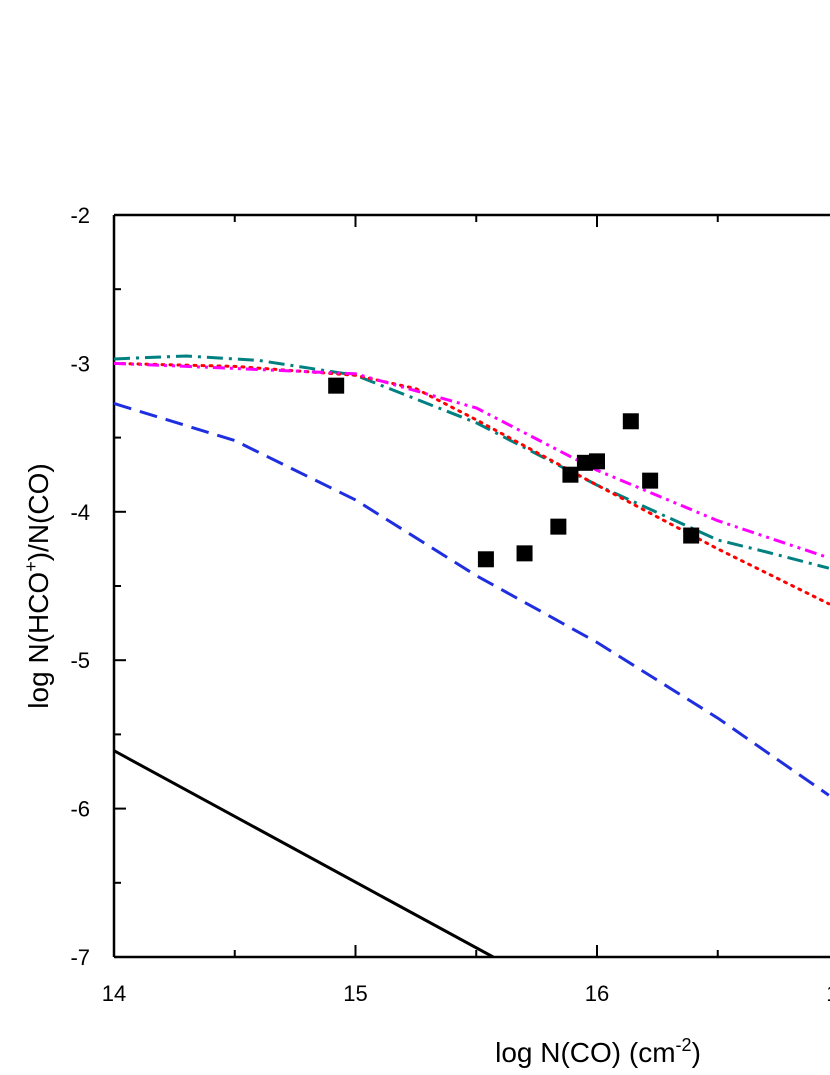 This screenshot has width=830, height=1075. What do you see at coordinates (80, 660) in the screenshot?
I see `y-tick-label: -5` at bounding box center [80, 660].